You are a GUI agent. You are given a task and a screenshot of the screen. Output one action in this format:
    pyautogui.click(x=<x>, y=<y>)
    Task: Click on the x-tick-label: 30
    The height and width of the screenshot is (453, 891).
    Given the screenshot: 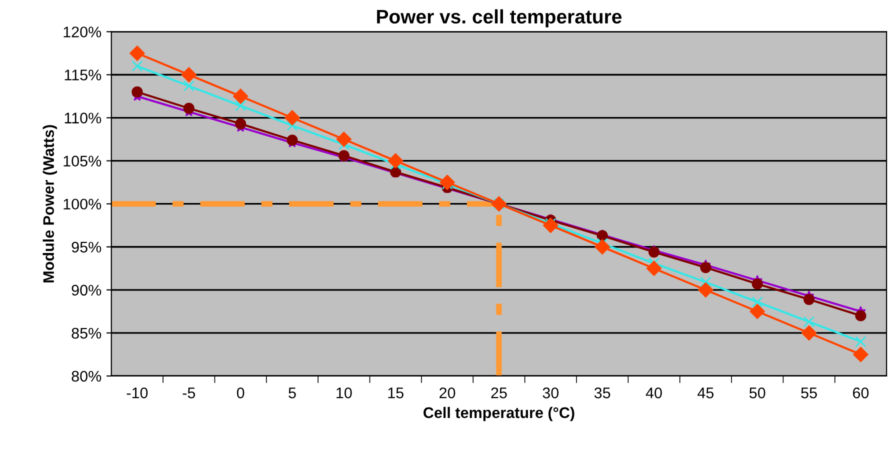 What is the action you would take?
    pyautogui.click(x=550, y=393)
    